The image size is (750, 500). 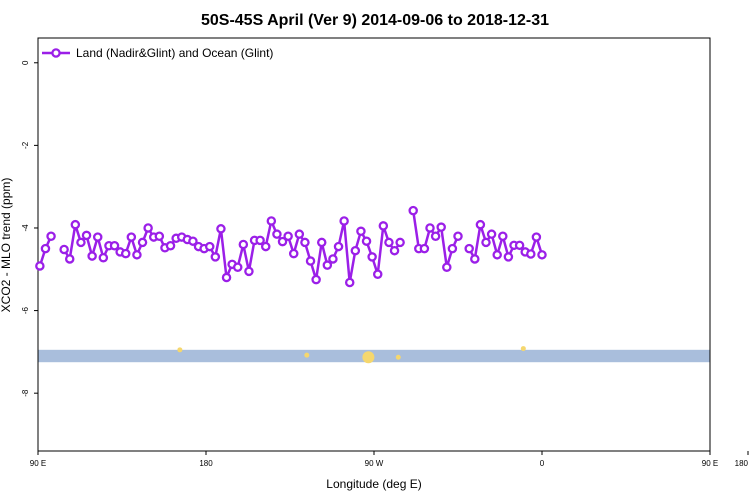 What do you see at coordinates (25, 62) in the screenshot?
I see `y-tick-label: 0` at bounding box center [25, 62].